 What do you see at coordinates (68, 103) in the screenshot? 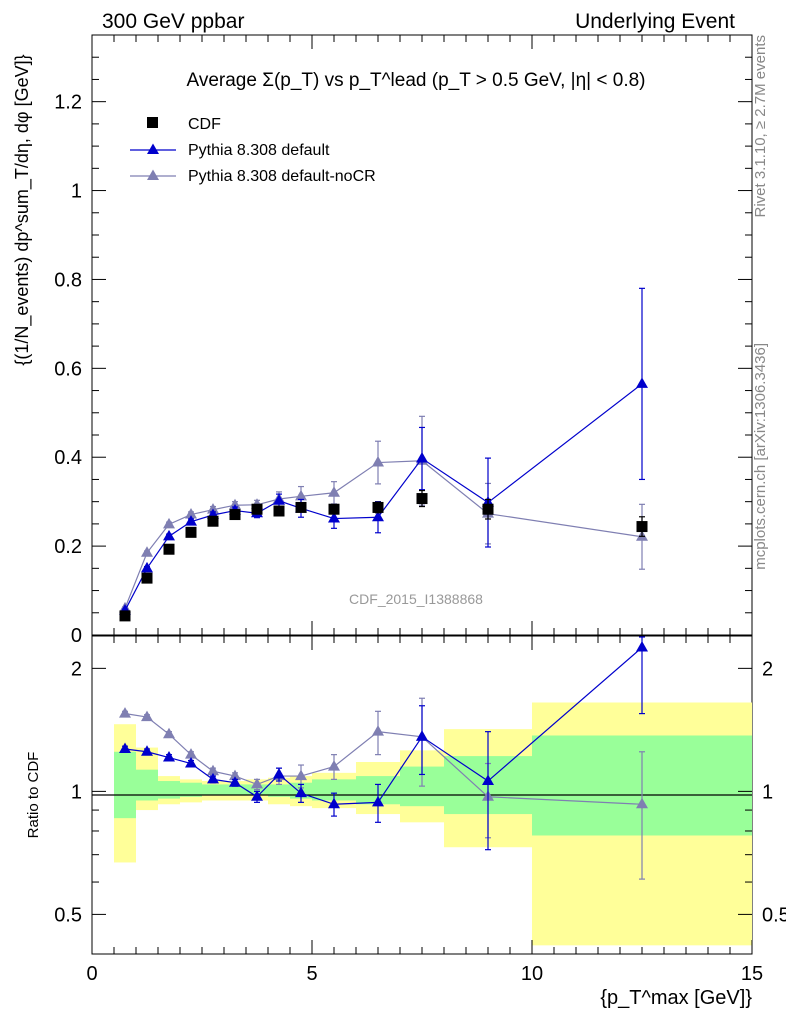
I see `y-tick-label: 1.2` at bounding box center [68, 103].